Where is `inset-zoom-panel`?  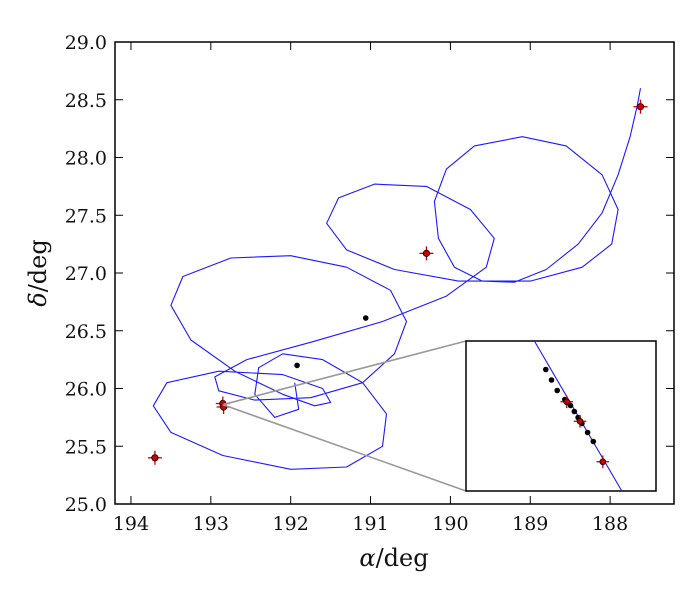
inset-zoom-panel is located at coordinates (561, 416).